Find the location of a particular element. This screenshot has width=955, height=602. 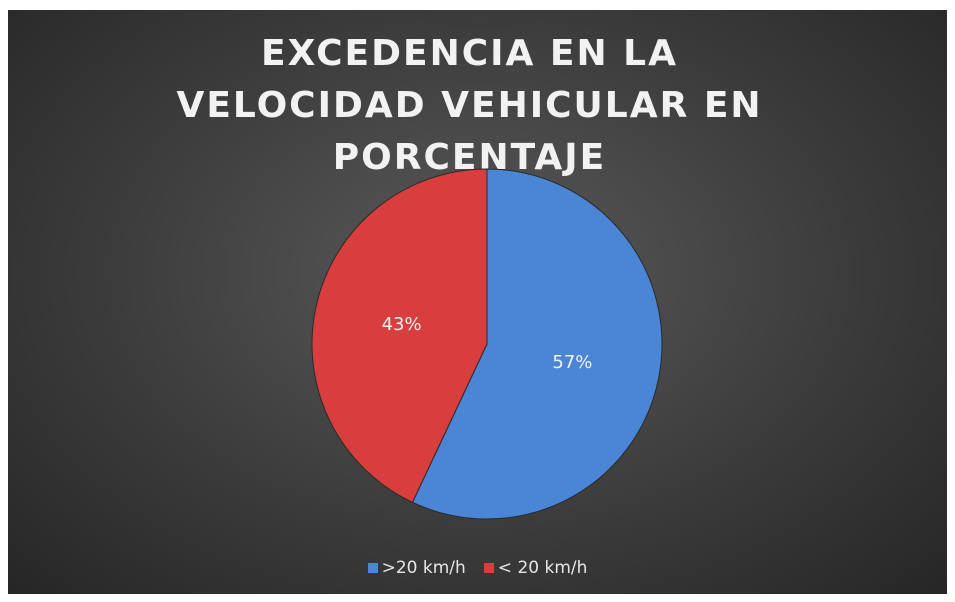

pie-slice is located at coordinates (399, 336).